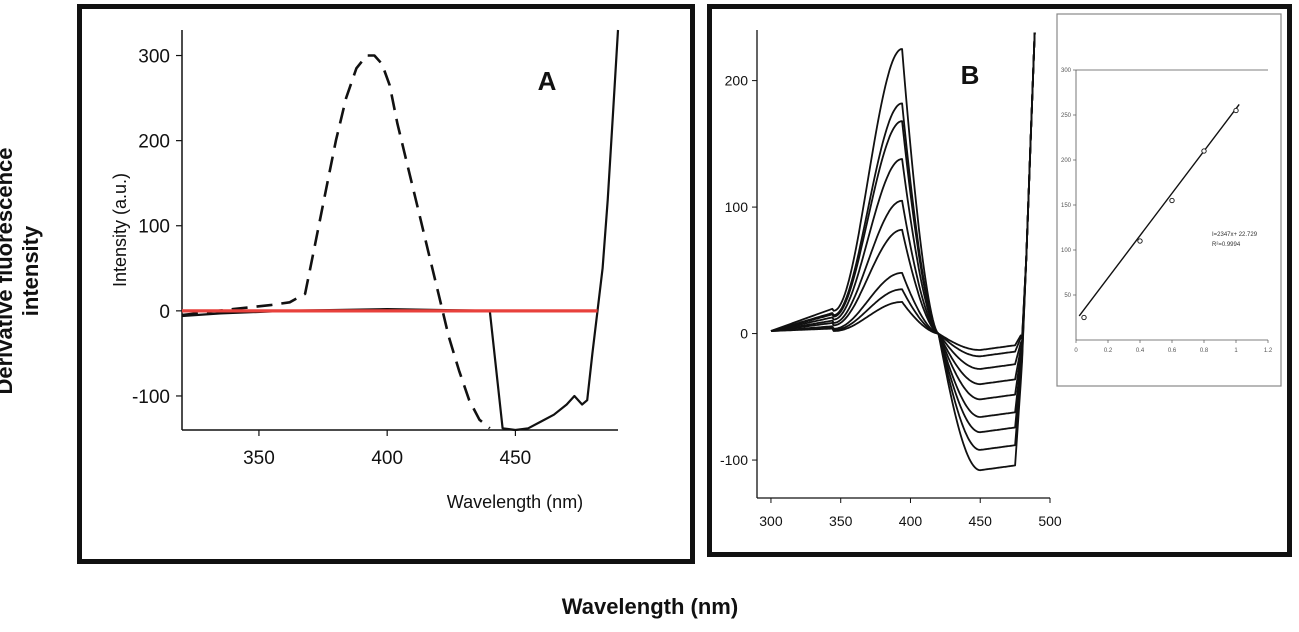 Image resolution: width=1299 pixels, height=632 pixels. I want to click on panel-b-x-tick-label: 500, so click(1050, 521).